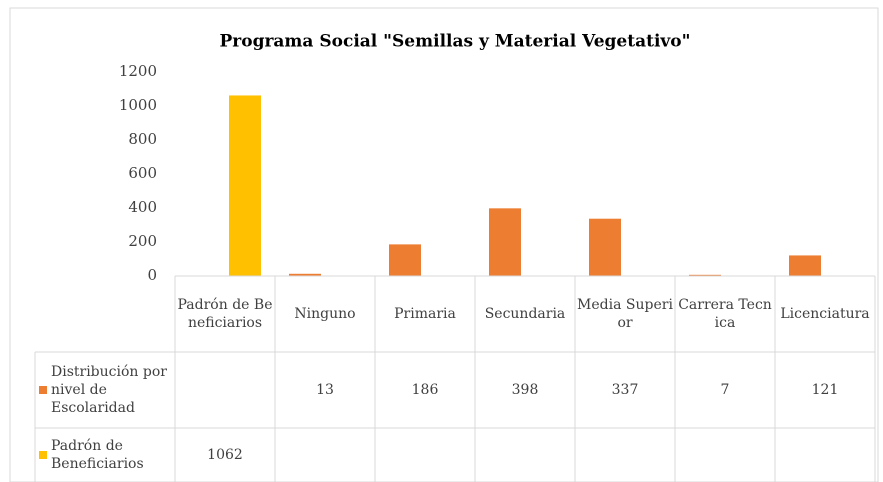 This screenshot has height=482, width=883. I want to click on table-value: 7, so click(725, 390).